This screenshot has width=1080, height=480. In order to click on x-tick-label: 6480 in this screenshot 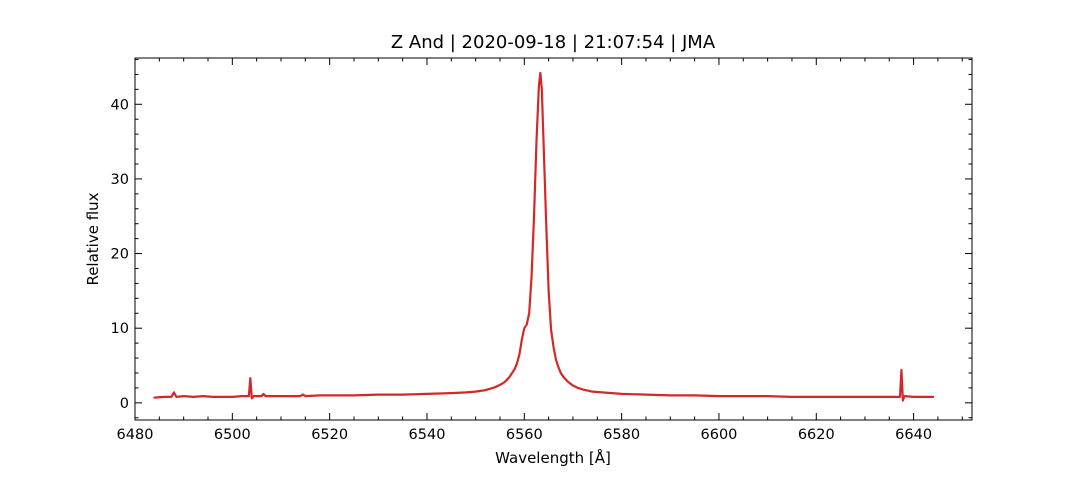, I will do `click(135, 435)`.